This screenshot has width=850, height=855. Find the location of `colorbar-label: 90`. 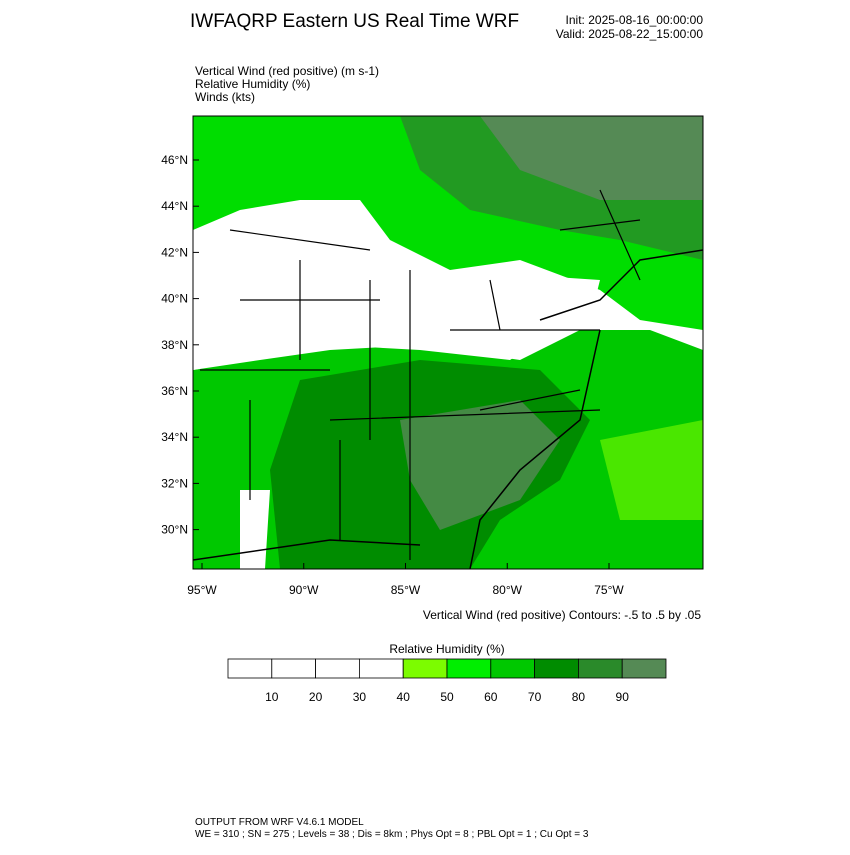

colorbar-label: 90 is located at coordinates (623, 697).